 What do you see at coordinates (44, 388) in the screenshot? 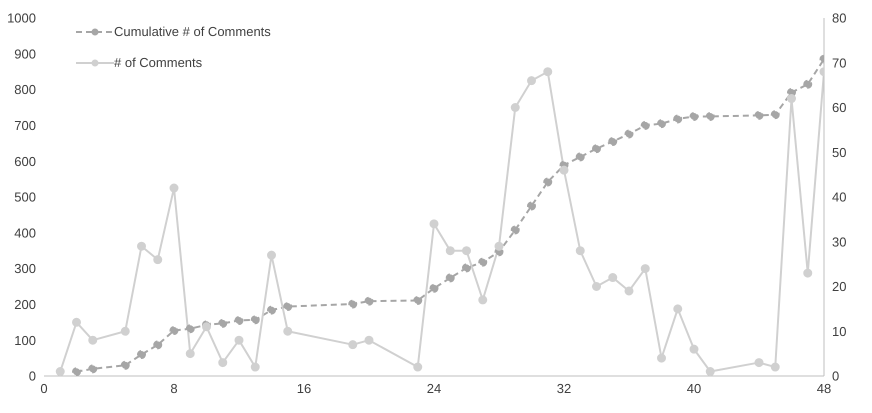
I see `x-tick-label: 0` at bounding box center [44, 388].